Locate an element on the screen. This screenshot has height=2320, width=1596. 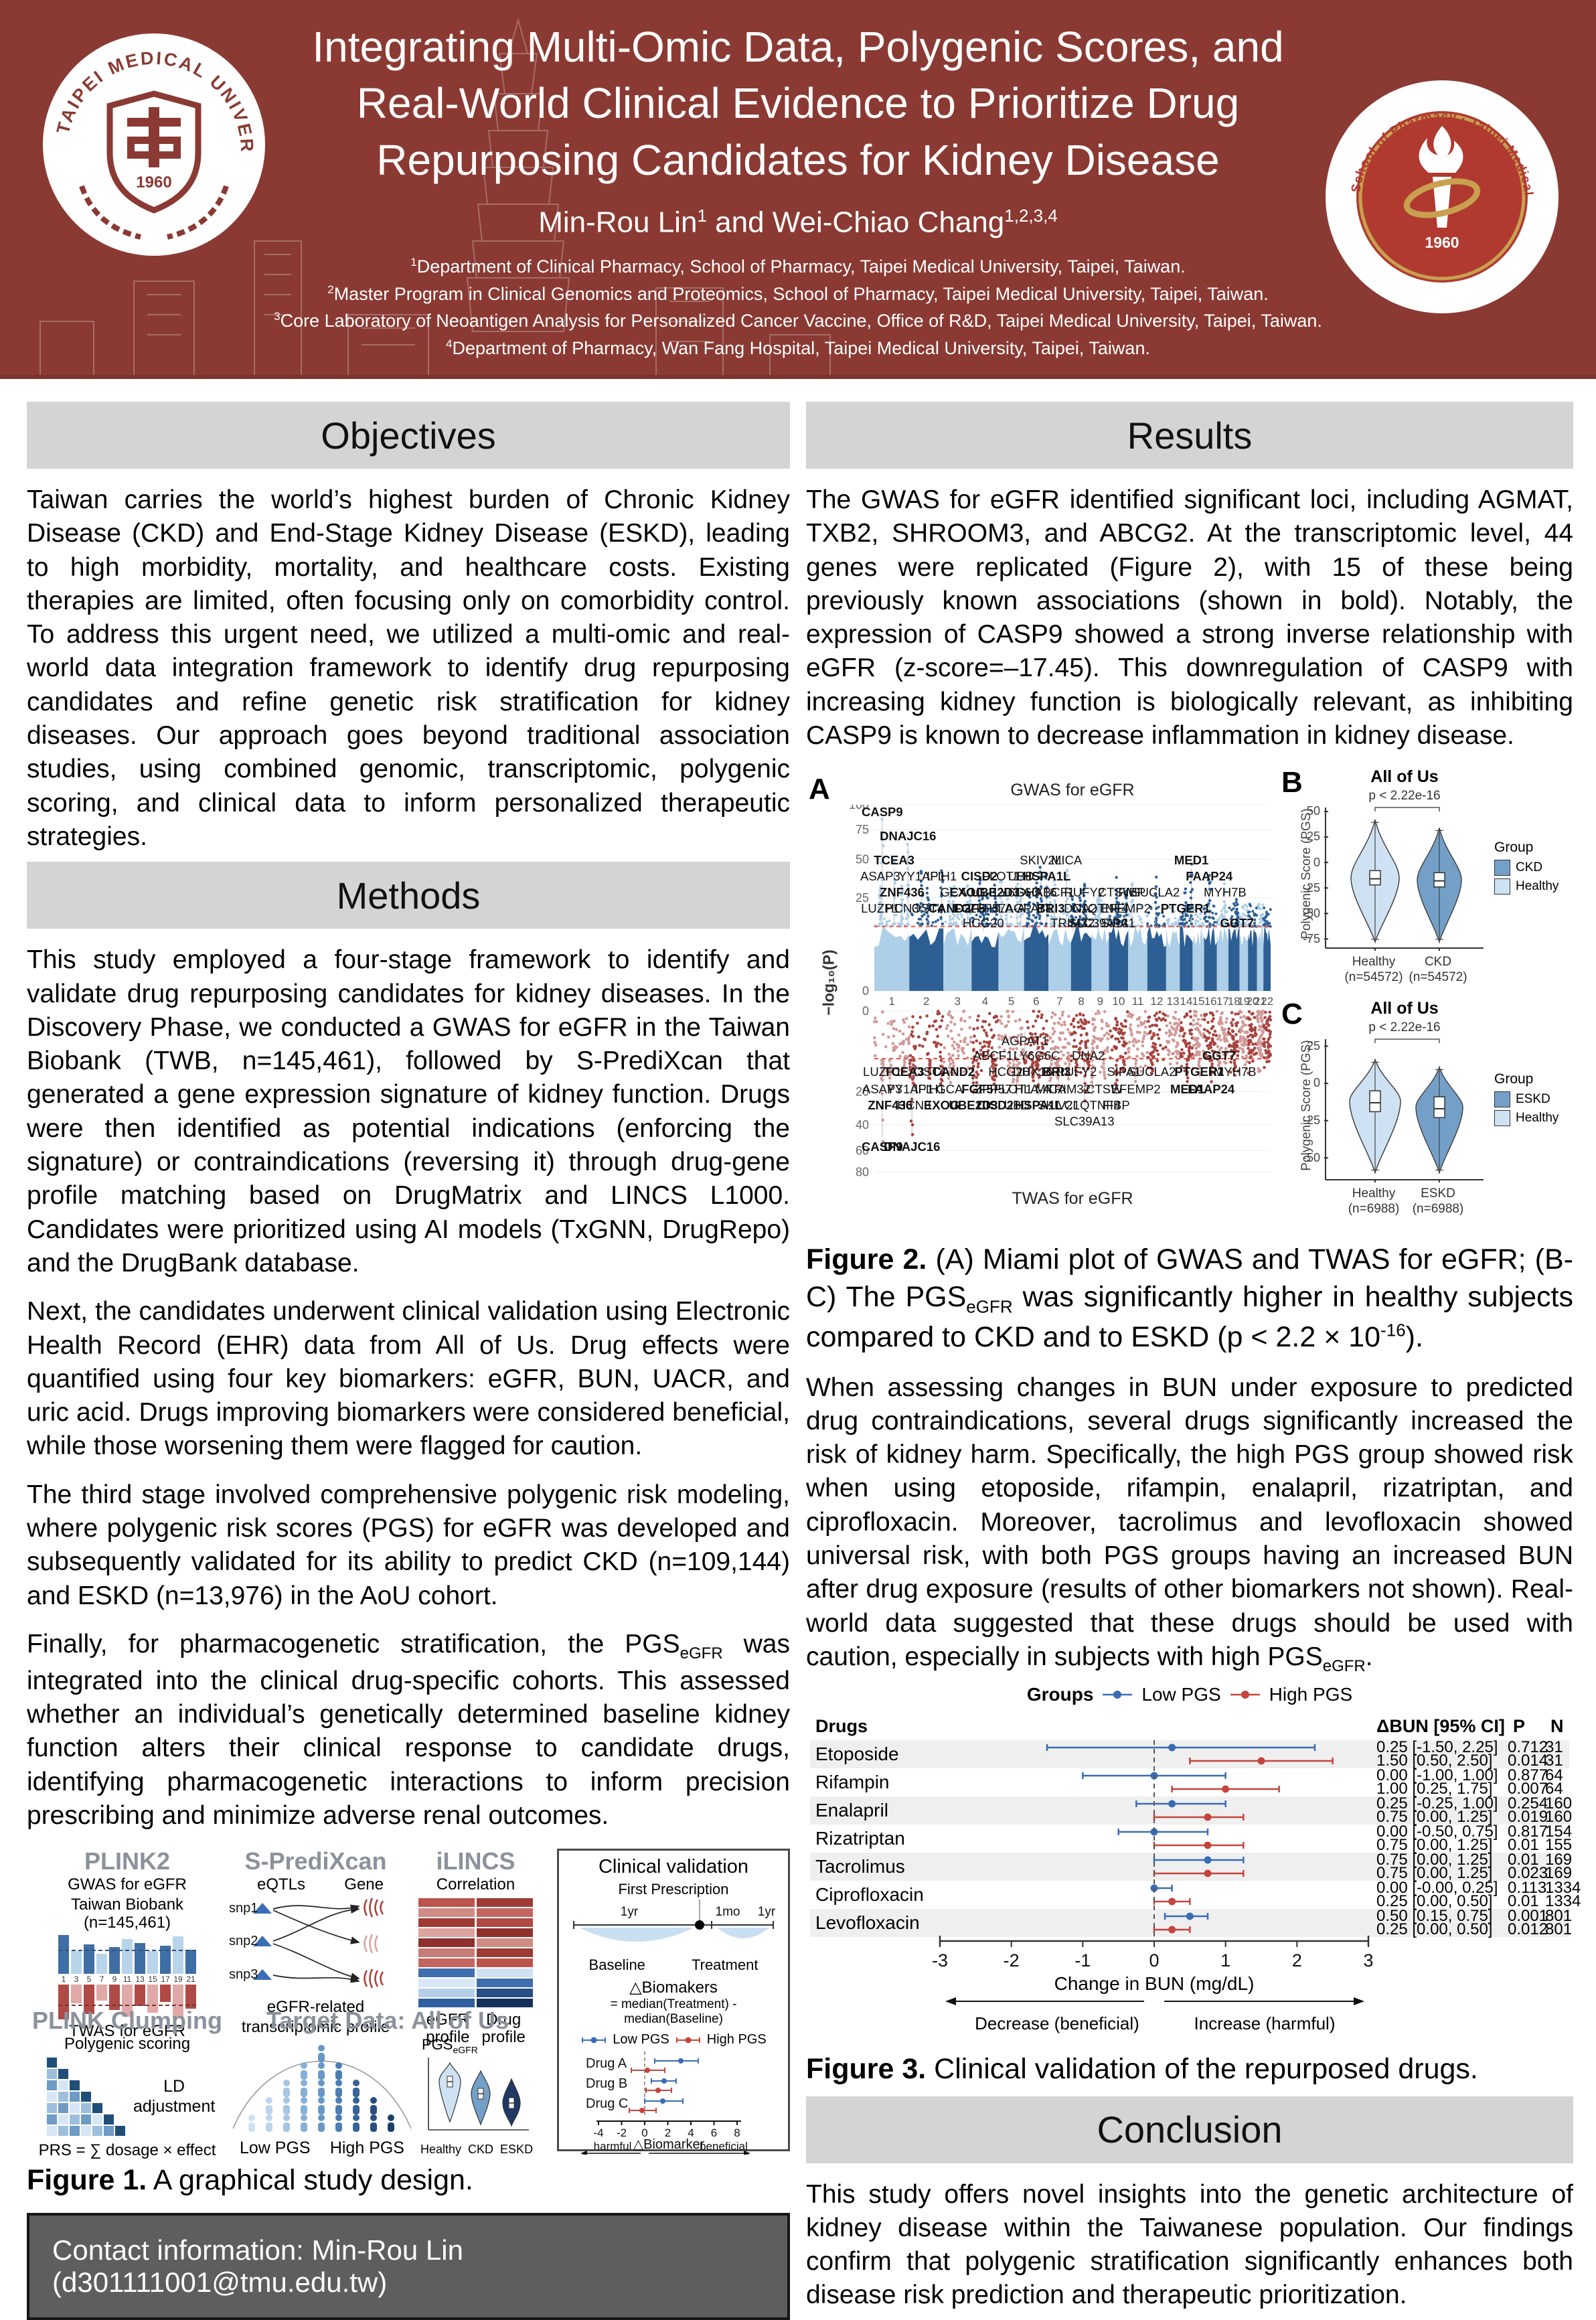
forest-table-cell: 169 is located at coordinates (1559, 1860).